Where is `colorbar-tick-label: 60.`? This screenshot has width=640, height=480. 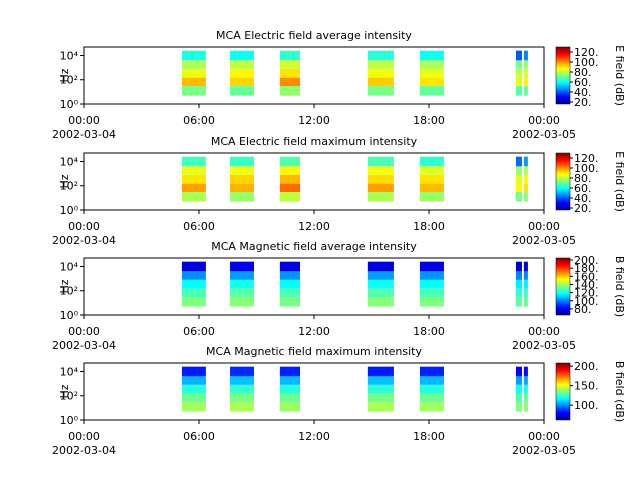 colorbar-tick-label: 60. is located at coordinates (583, 82).